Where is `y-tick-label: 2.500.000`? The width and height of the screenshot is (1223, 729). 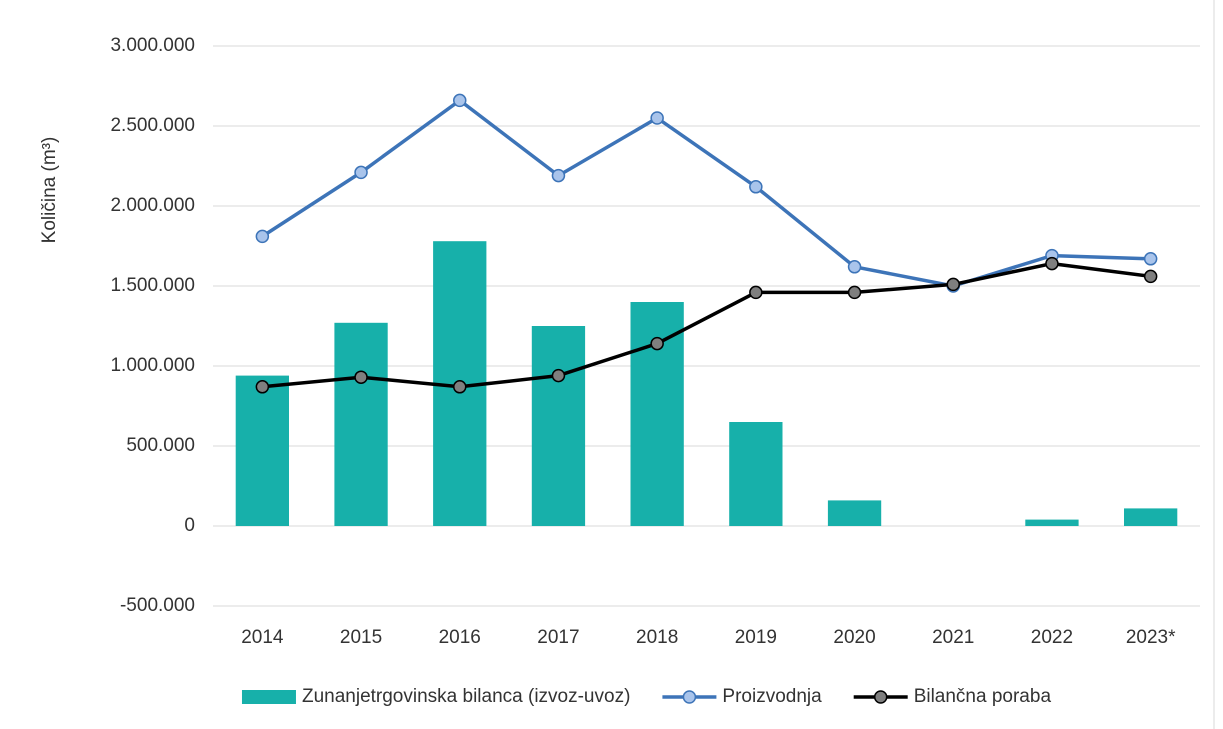 y-tick-label: 2.500.000 is located at coordinates (152, 125).